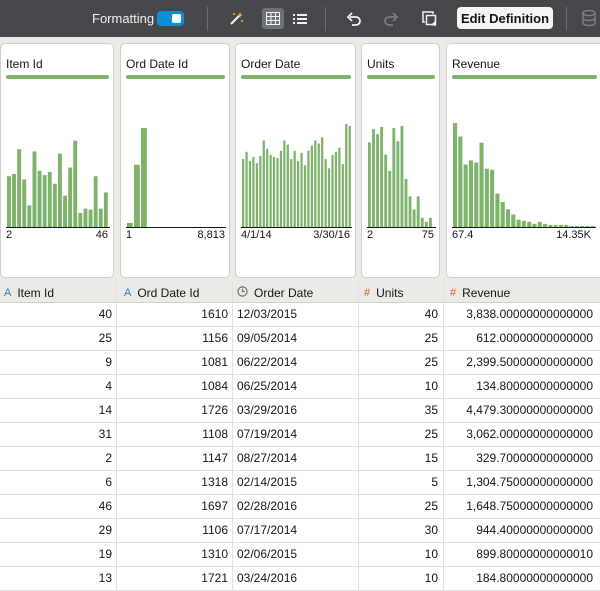  Describe the element at coordinates (529, 506) in the screenshot. I see `cell-revenue: 1,648.75000000000000` at that location.